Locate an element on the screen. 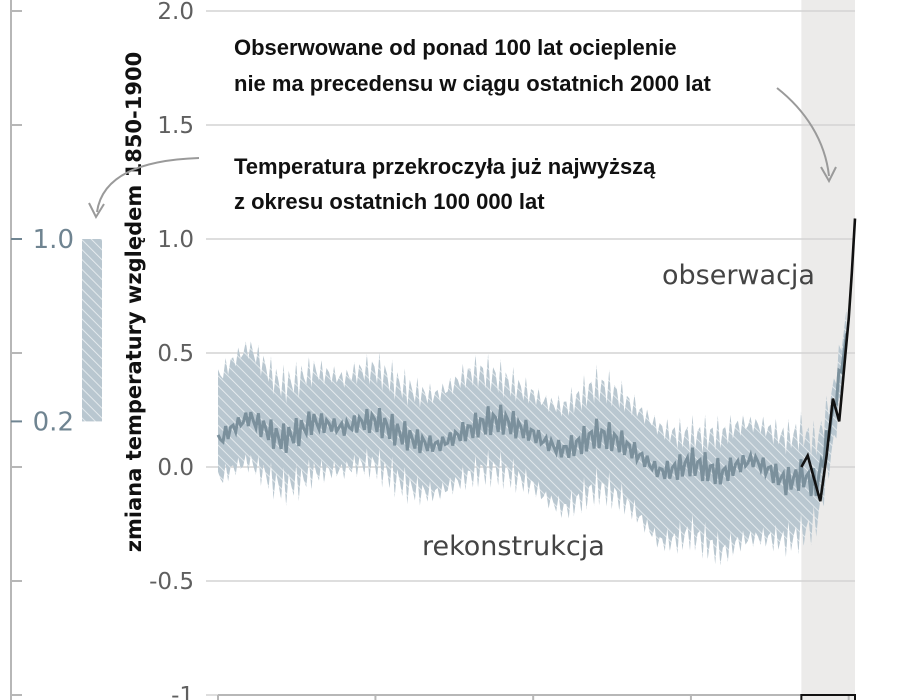  y-axis-label: zmiana temperatury względem 1850-1900 is located at coordinates (134, 302).